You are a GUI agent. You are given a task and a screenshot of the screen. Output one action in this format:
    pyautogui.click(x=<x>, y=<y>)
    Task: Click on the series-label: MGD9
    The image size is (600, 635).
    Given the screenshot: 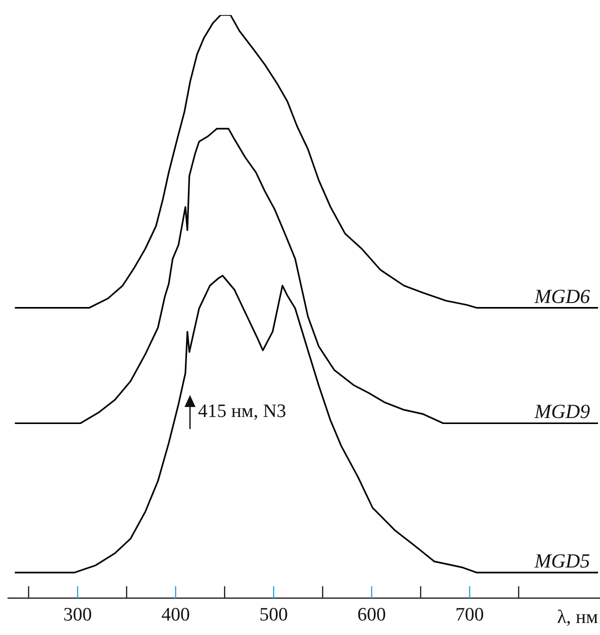 What is the action you would take?
    pyautogui.click(x=561, y=412)
    